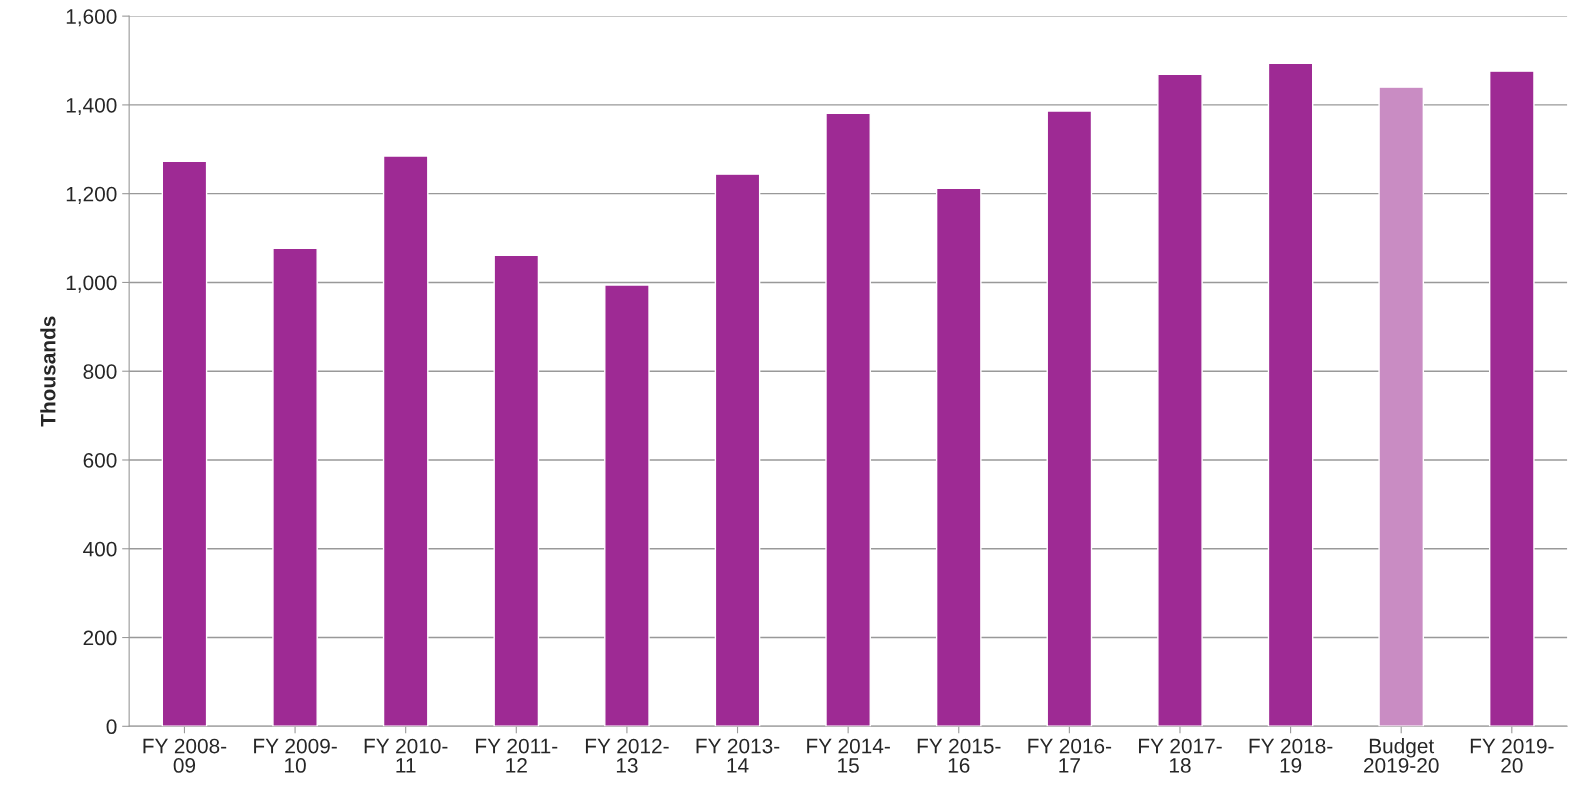  I want to click on x-tick-label: FY 2008- 09, so click(185, 755).